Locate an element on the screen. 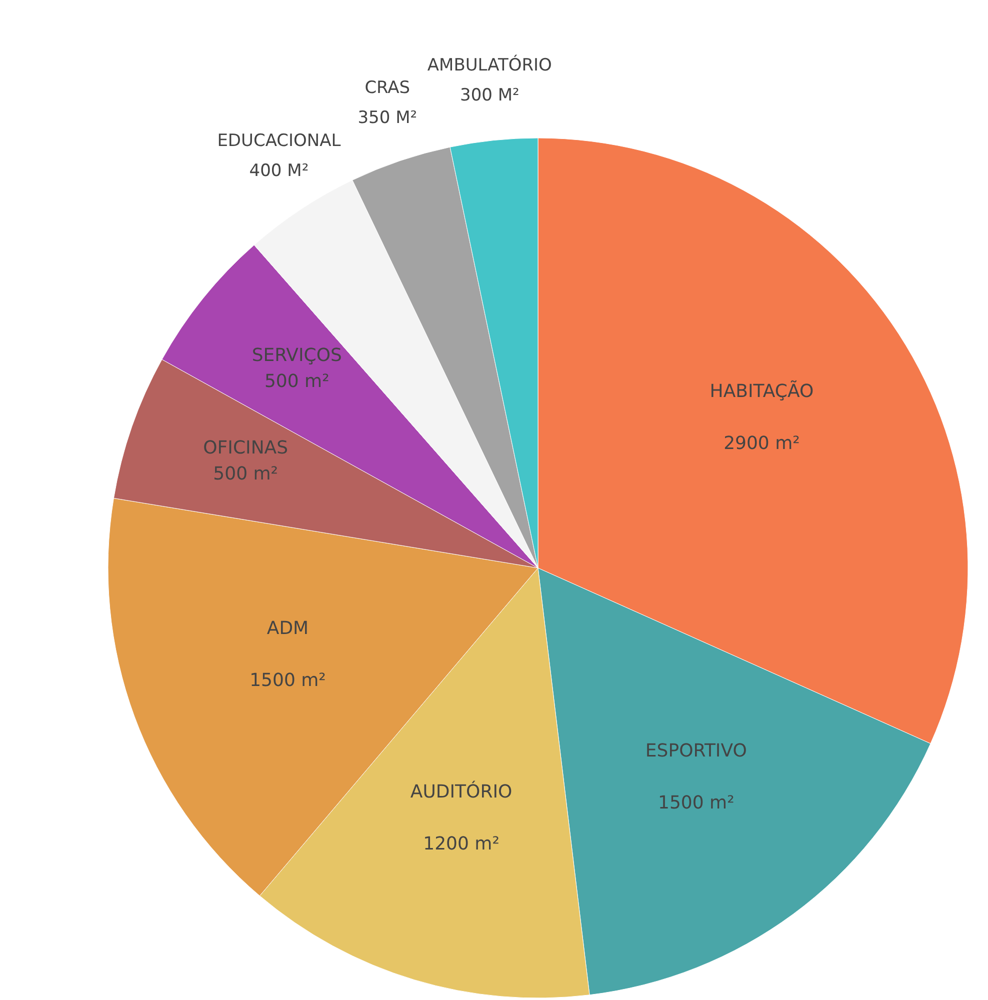  data-label: 1200 m² is located at coordinates (461, 843).